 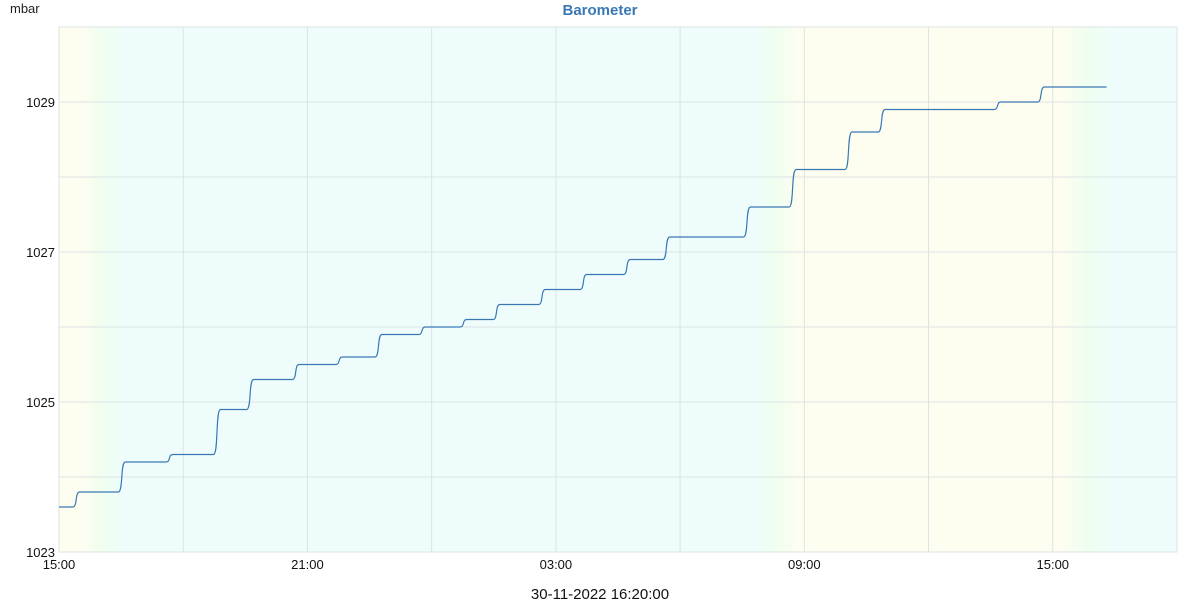 What do you see at coordinates (307, 564) in the screenshot?
I see `x-tick-label: 21:00` at bounding box center [307, 564].